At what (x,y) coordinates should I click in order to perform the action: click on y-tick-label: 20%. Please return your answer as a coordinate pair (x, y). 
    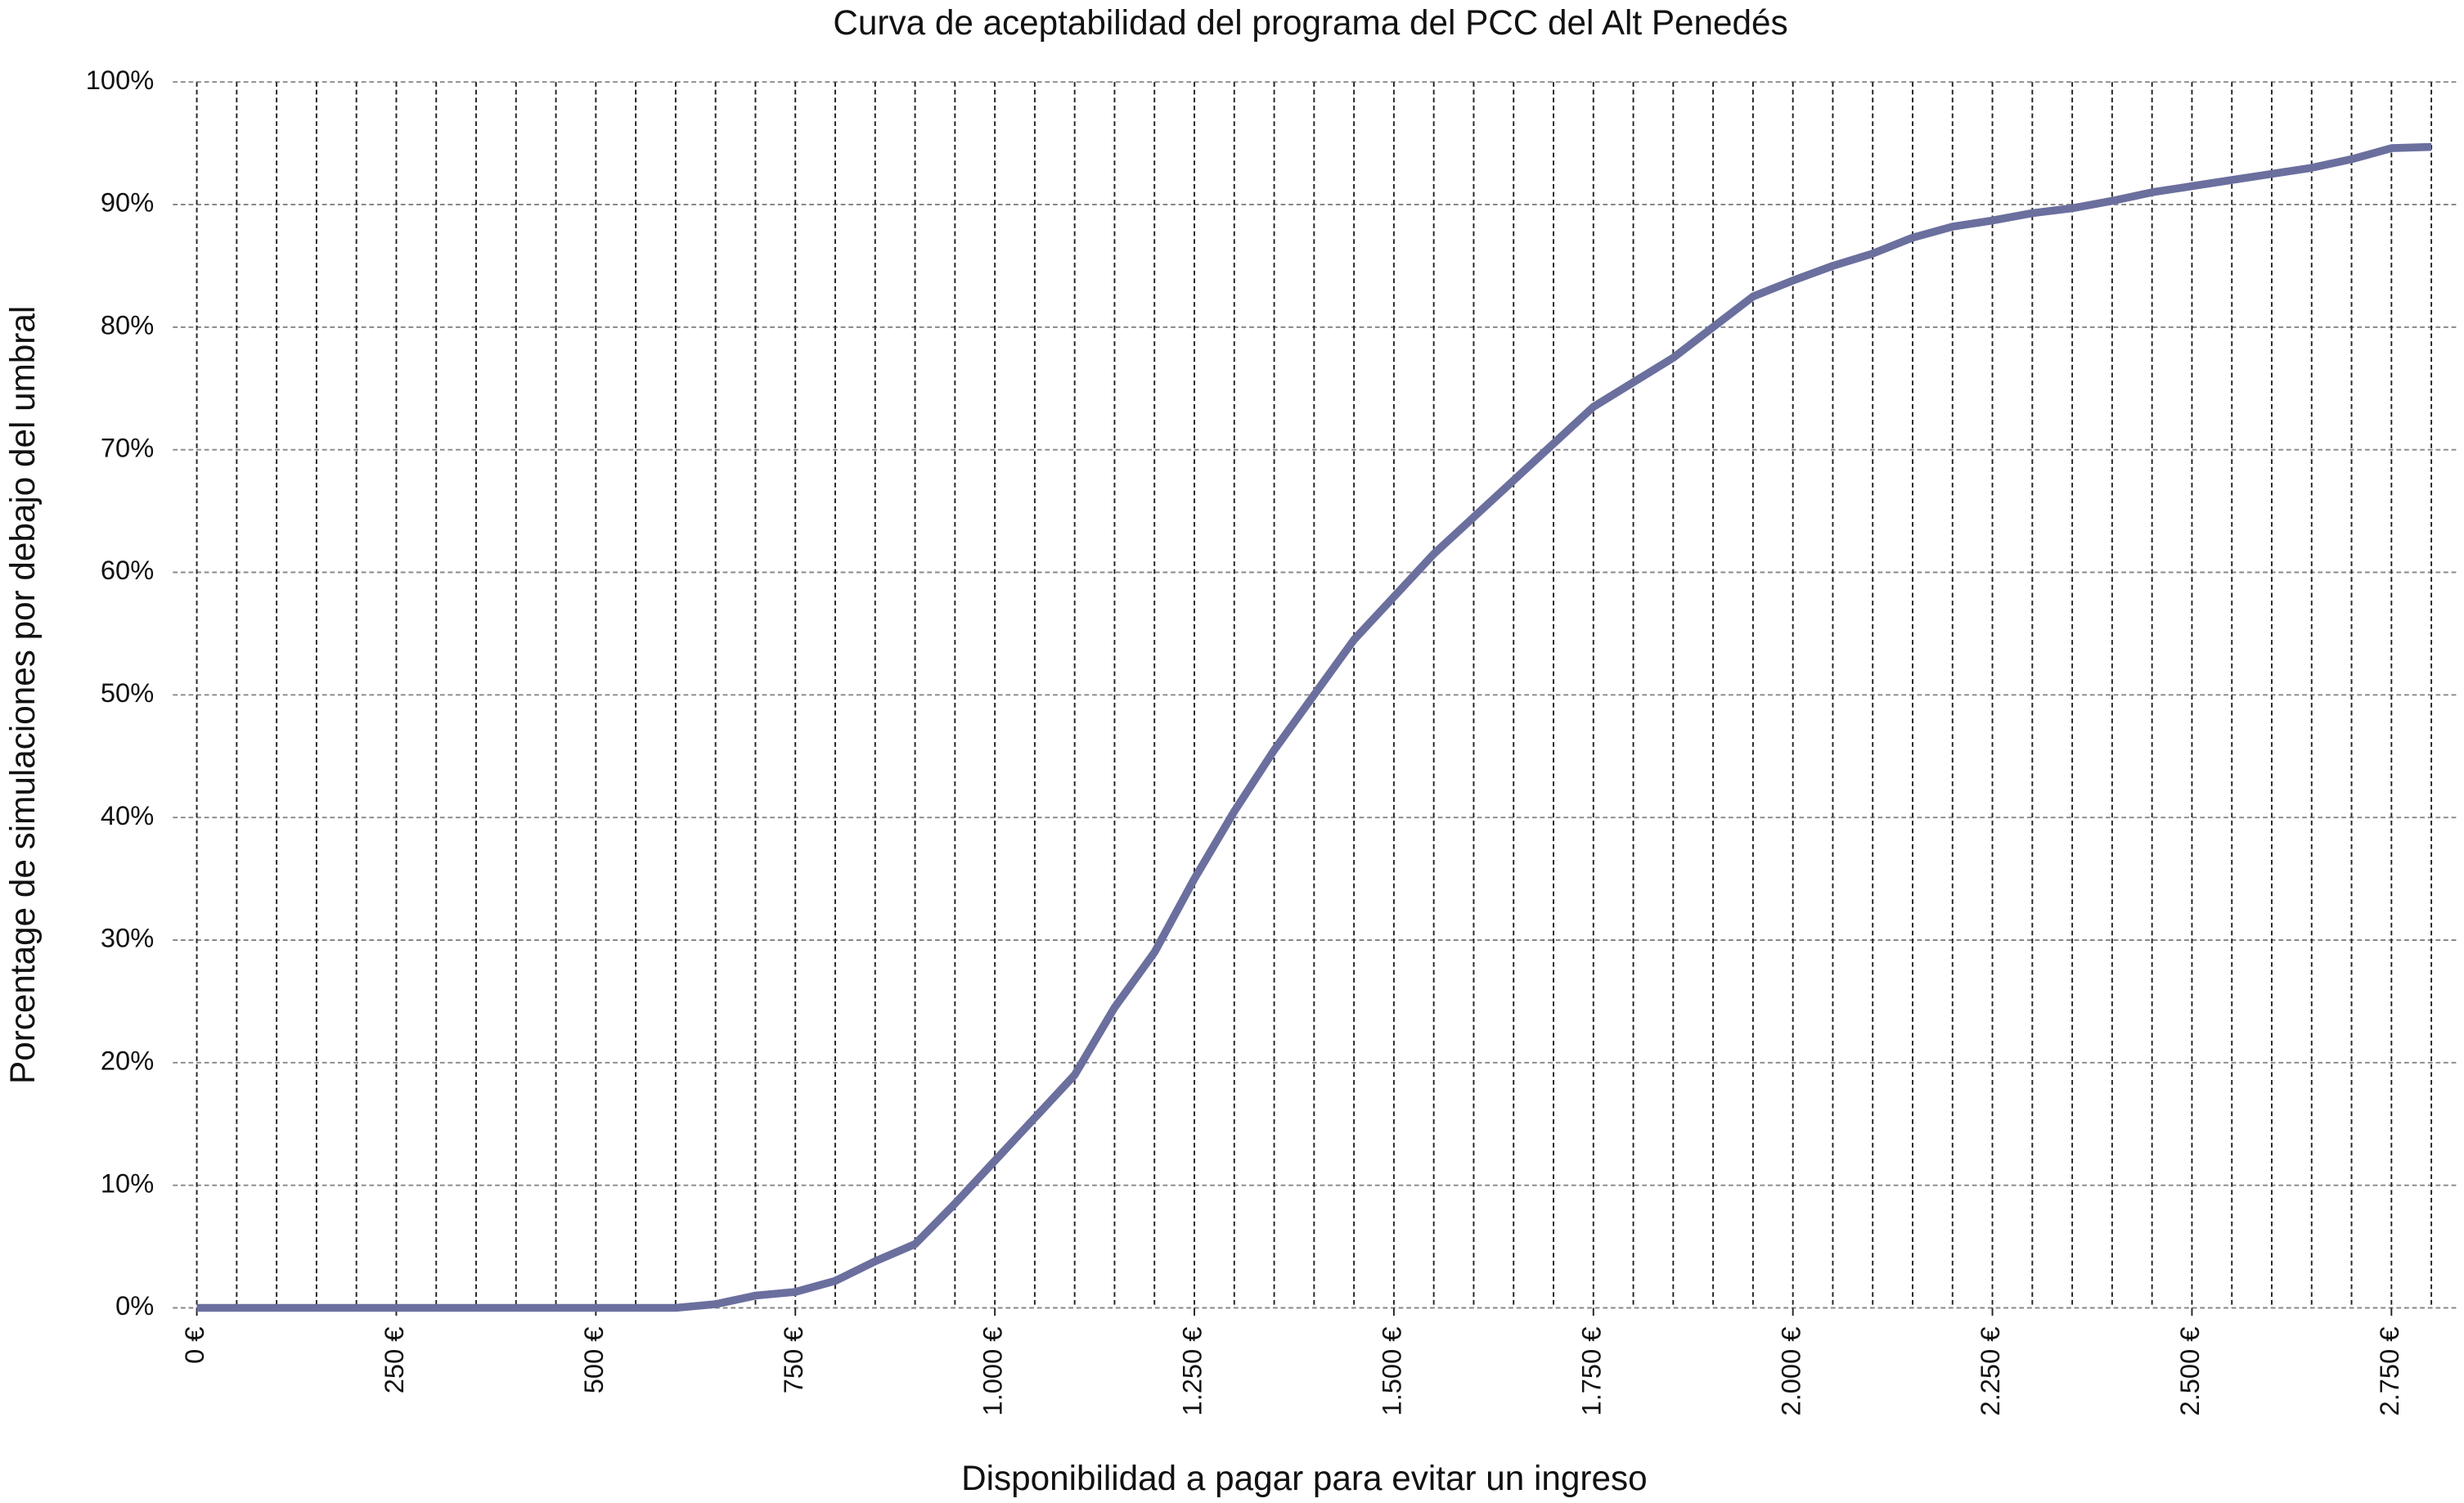
    Looking at the image, I should click on (127, 1060).